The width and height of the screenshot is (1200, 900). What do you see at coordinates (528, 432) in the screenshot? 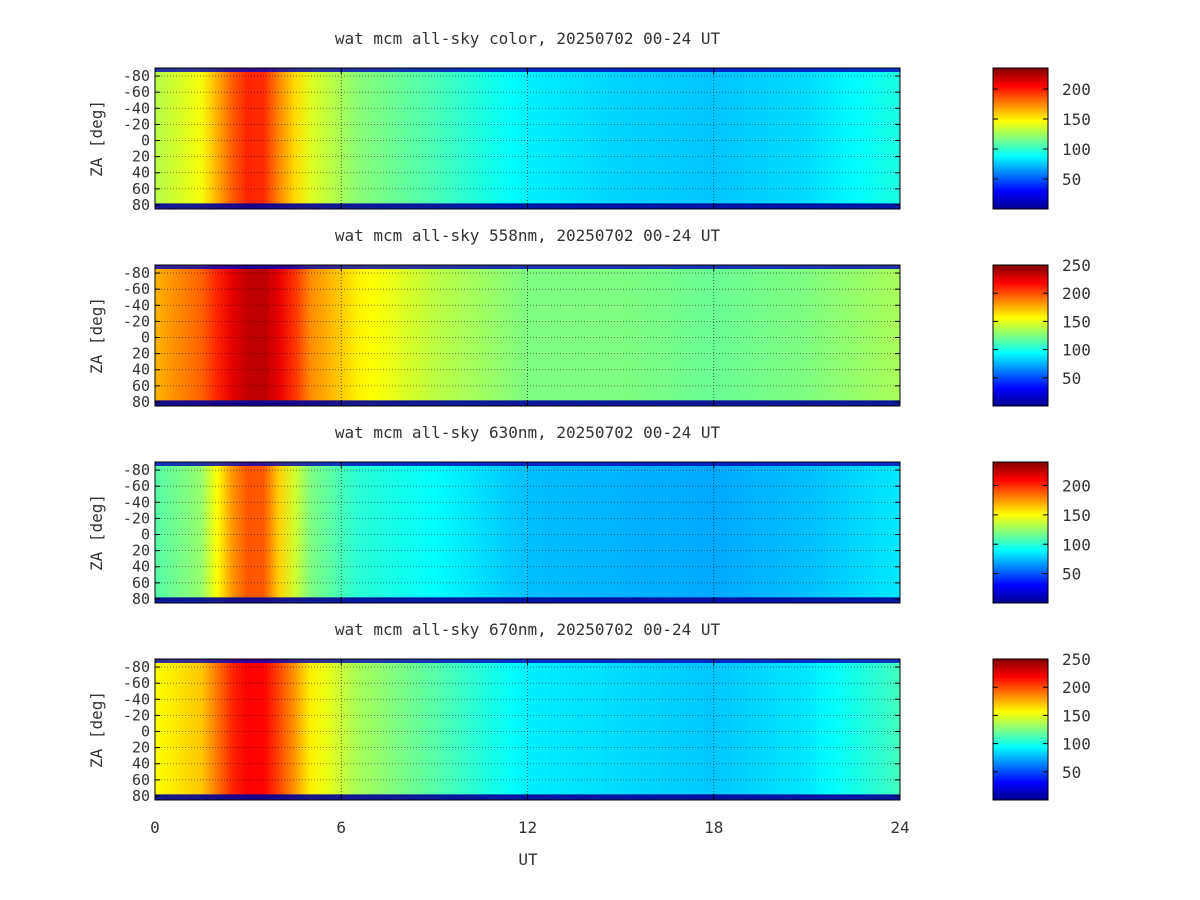
I see `panel-title: wat mcm all-sky 630nm, 20250702 00-24 UT` at bounding box center [528, 432].